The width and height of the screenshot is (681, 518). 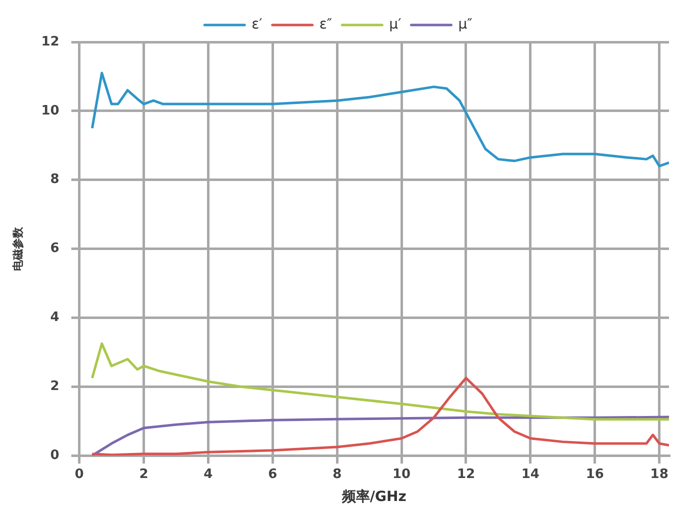 I want to click on y-tick-label: 10, so click(x=50, y=110).